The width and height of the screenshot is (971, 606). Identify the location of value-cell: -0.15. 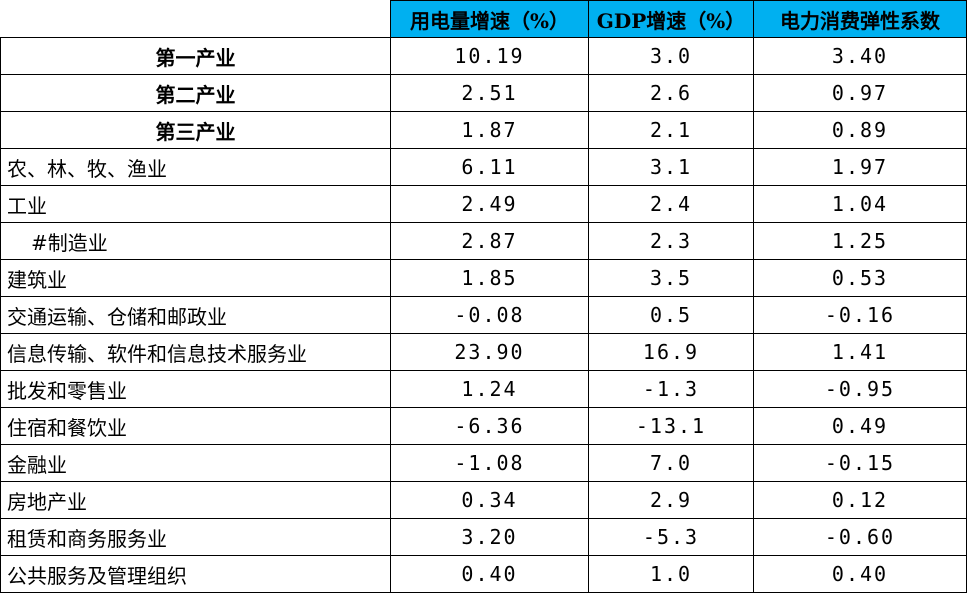
(860, 463).